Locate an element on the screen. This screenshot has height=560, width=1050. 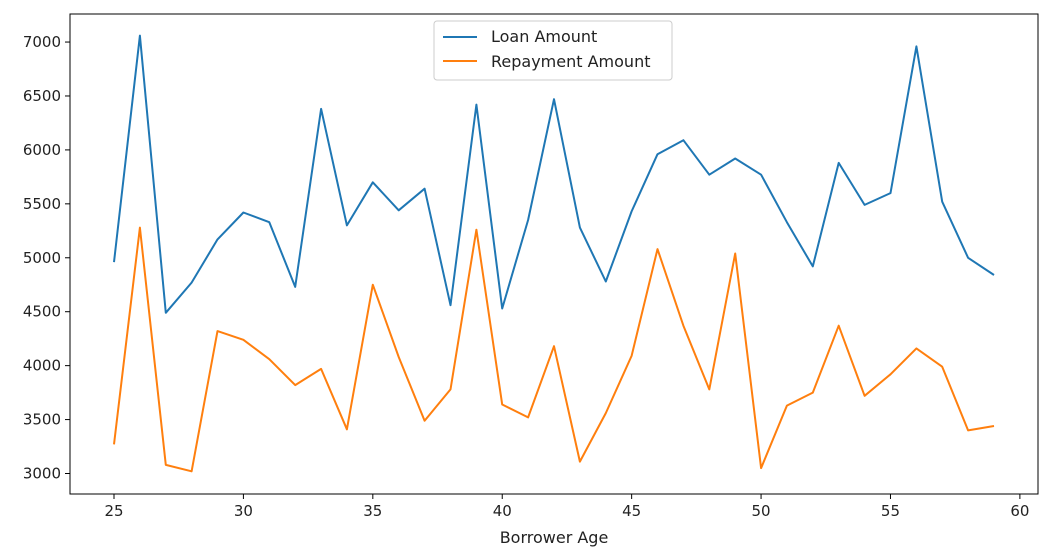
y-tick-label: 5500 is located at coordinates (42, 204).